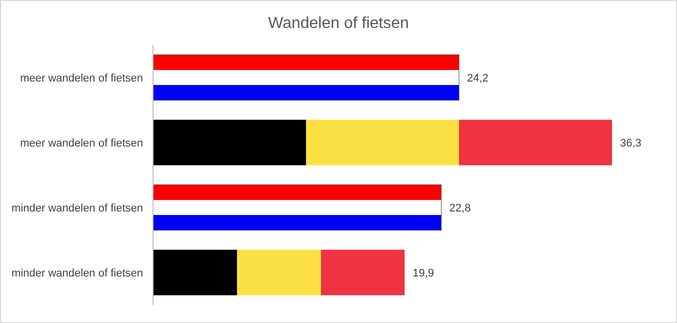 This screenshot has height=323, width=677. I want to click on data-label: 22,8, so click(460, 208).